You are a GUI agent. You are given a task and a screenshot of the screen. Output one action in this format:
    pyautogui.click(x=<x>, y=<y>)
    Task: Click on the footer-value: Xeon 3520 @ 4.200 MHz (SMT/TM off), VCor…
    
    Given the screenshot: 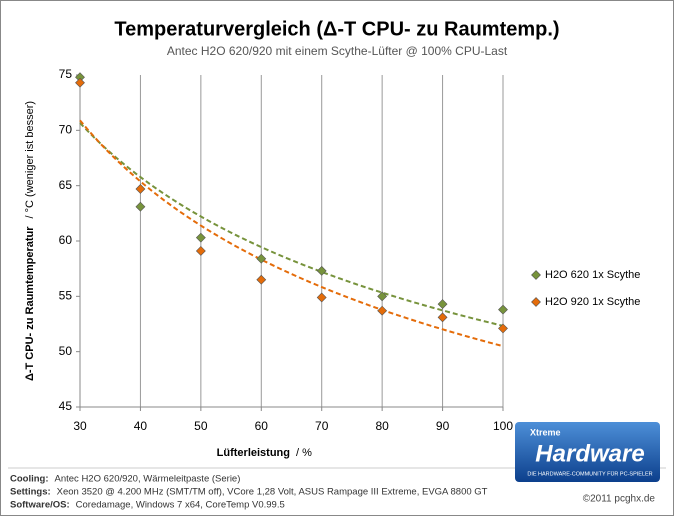 What is the action you would take?
    pyautogui.click(x=272, y=492)
    